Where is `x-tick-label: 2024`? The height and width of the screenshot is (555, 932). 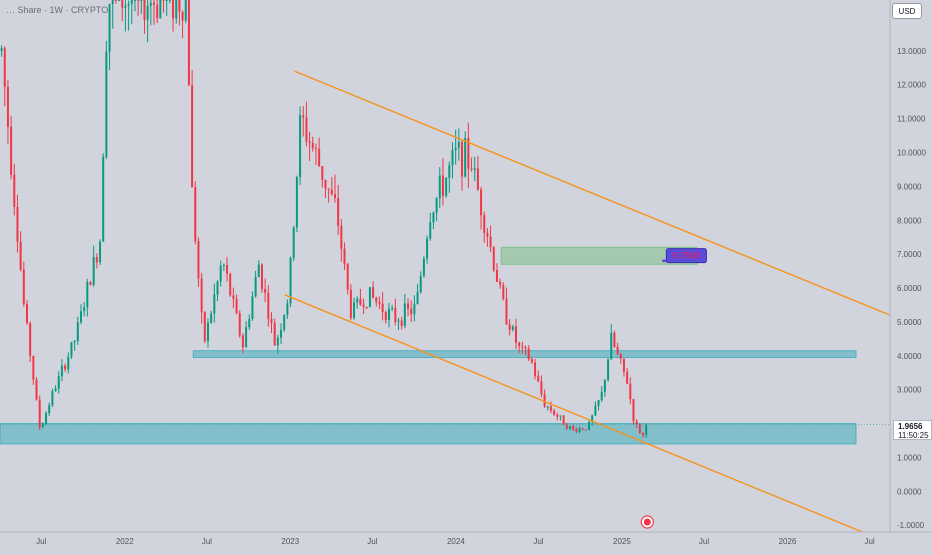
x-tick-label: 2024 is located at coordinates (456, 541).